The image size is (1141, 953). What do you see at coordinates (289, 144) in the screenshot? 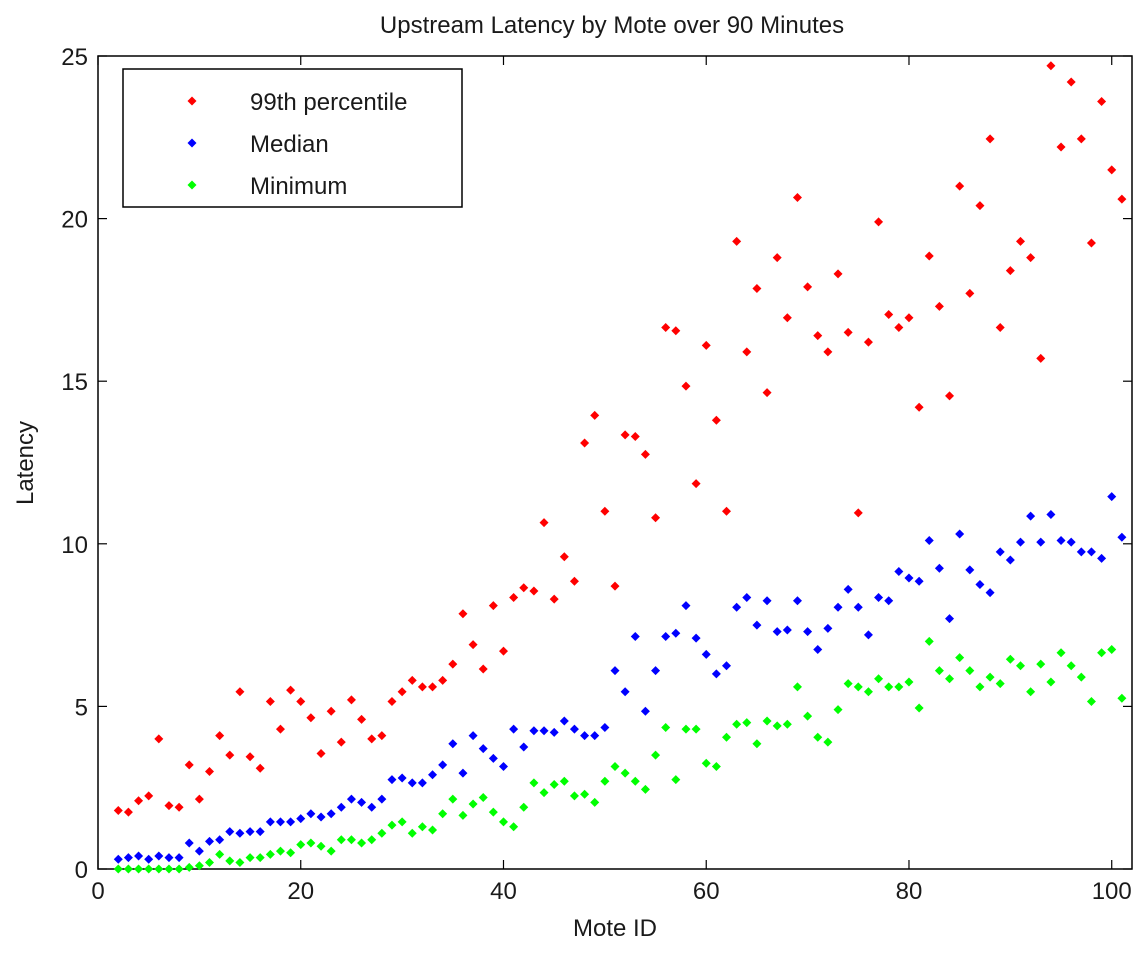
I see `legend-label: Median` at bounding box center [289, 144].